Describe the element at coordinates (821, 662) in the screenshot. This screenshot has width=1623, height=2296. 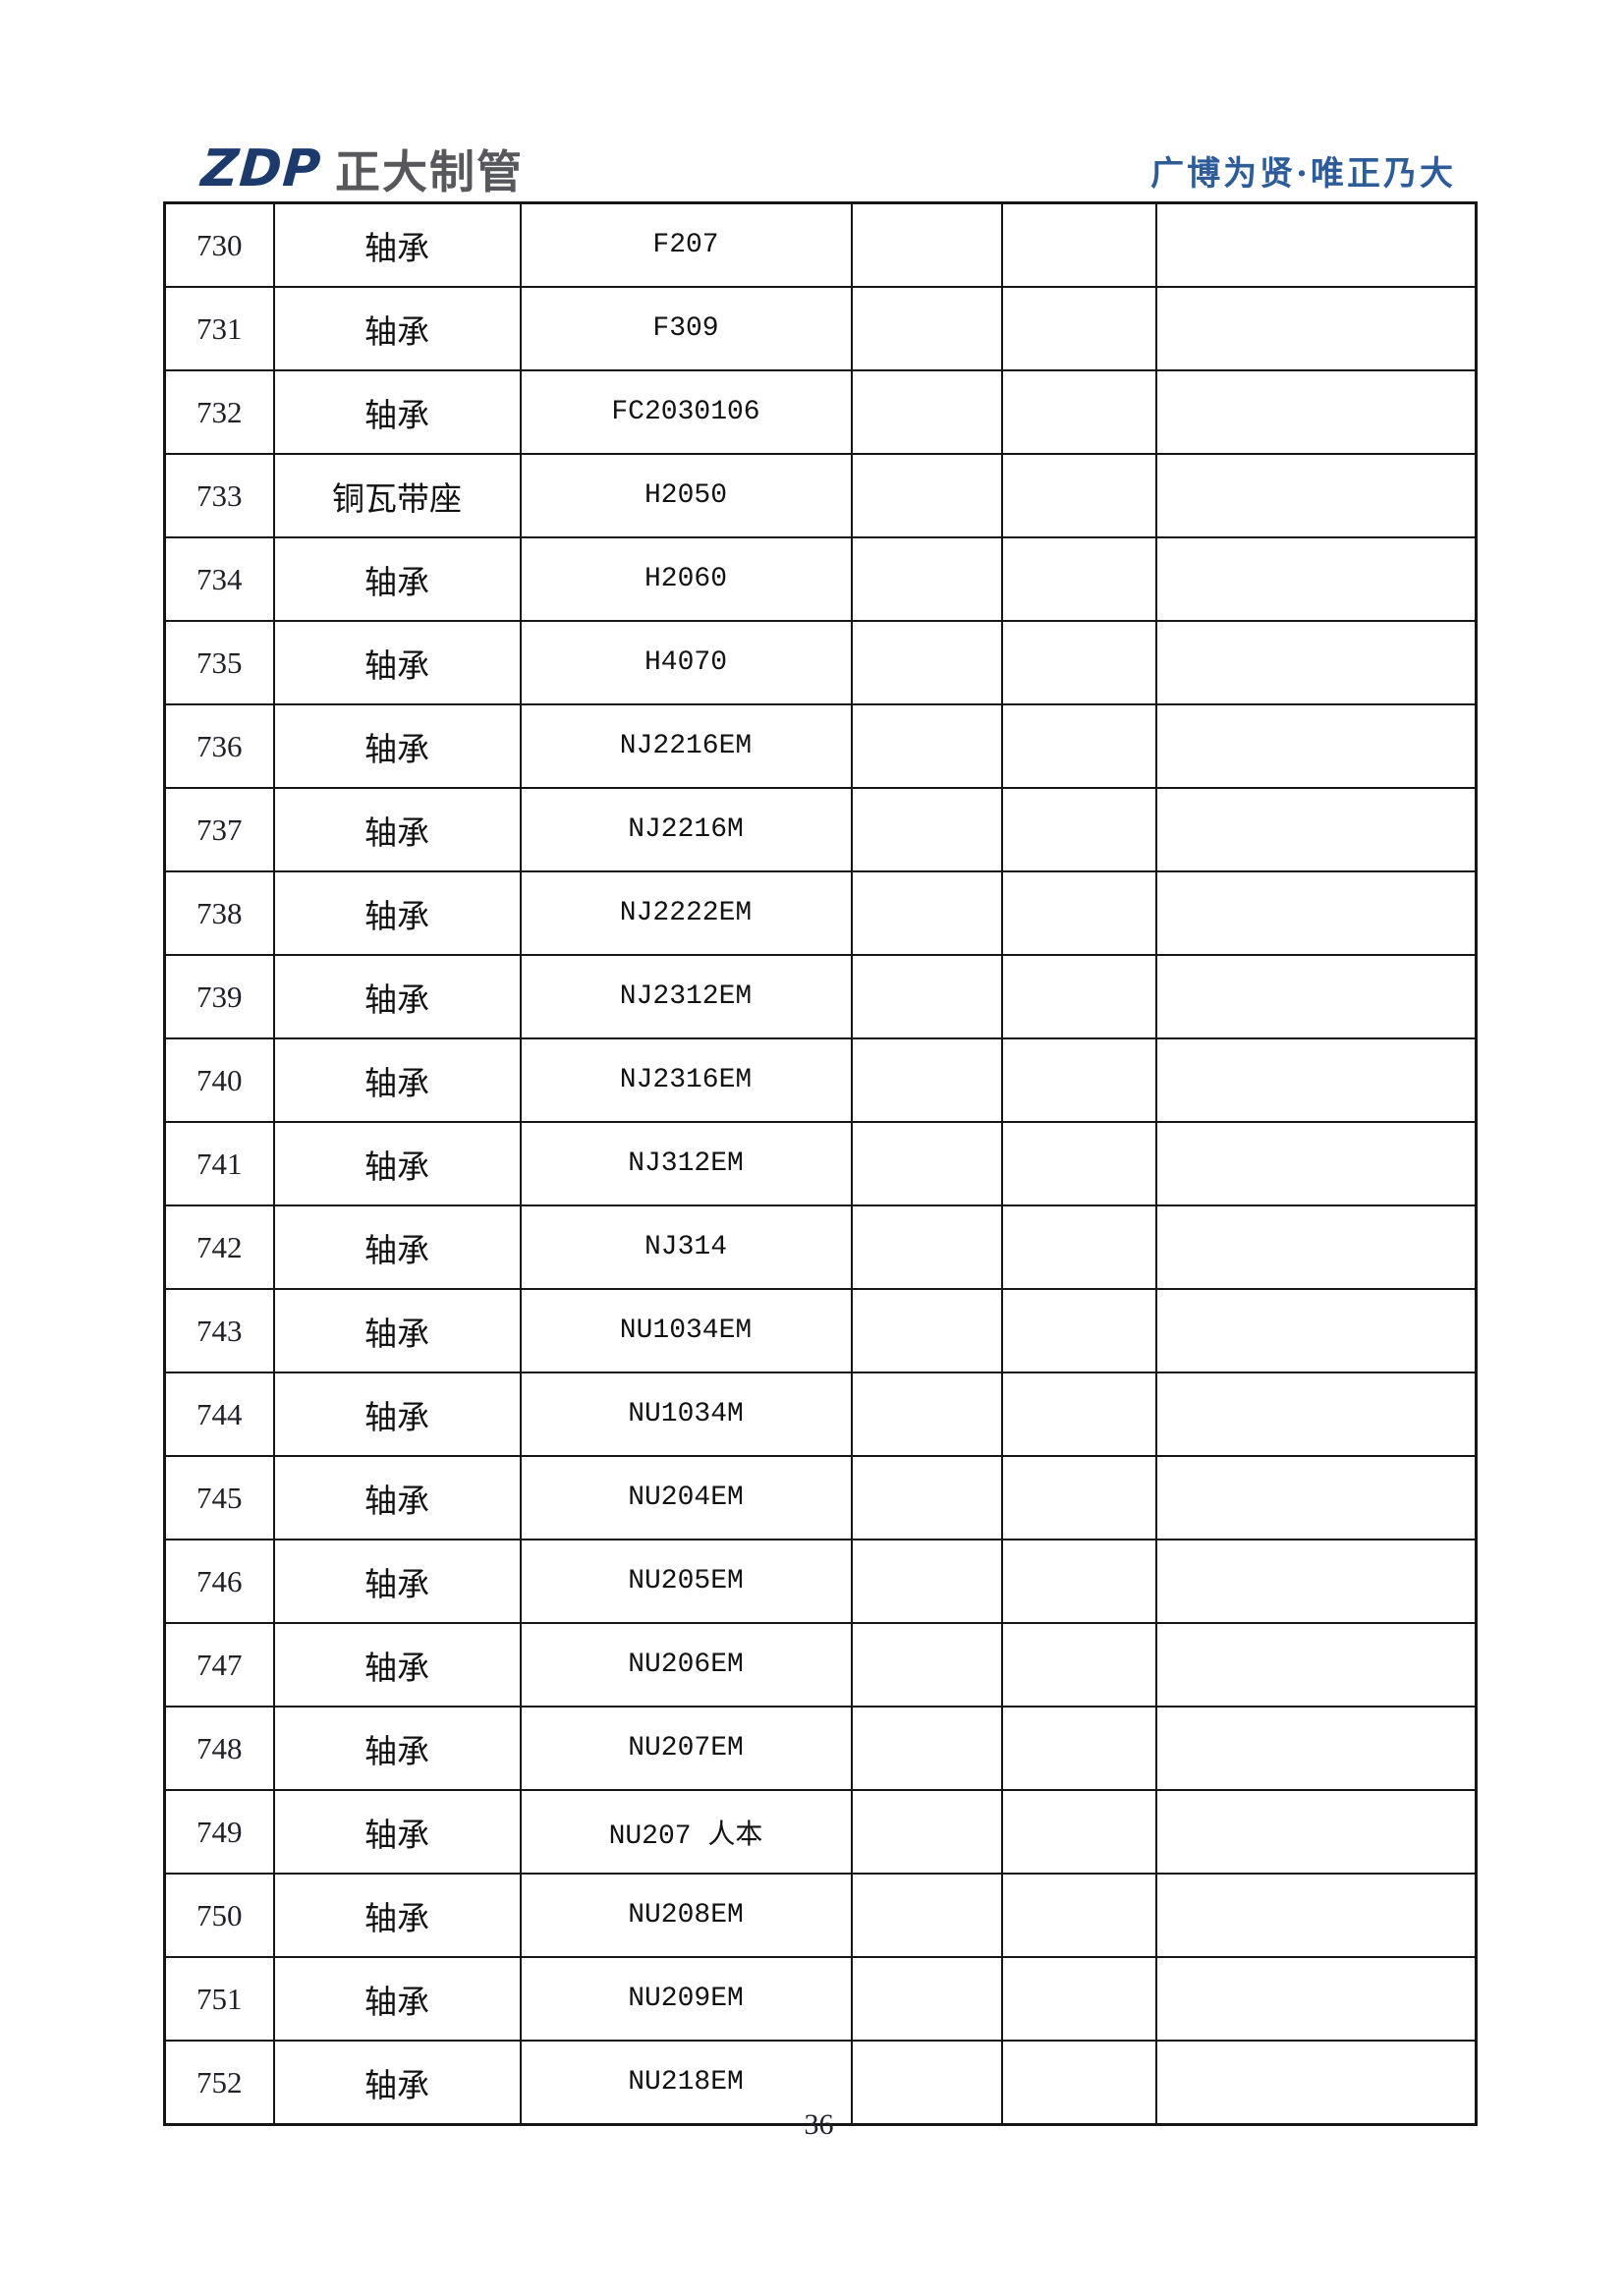
I see `table-row: 735 轴承 H4070` at that location.